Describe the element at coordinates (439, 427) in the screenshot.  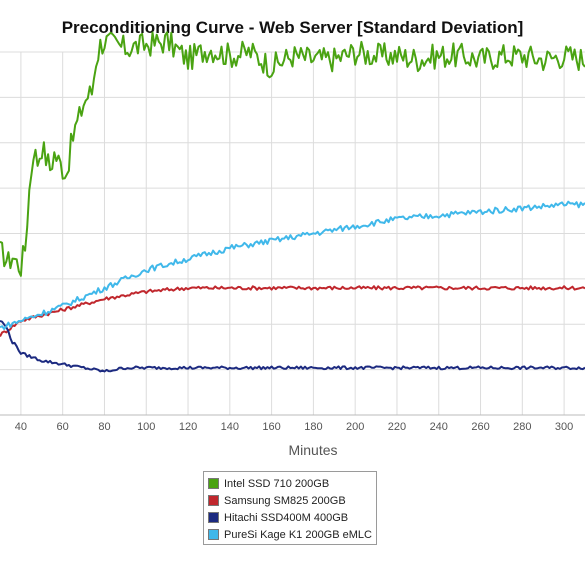
I see `x-tick-label: 240` at that location.